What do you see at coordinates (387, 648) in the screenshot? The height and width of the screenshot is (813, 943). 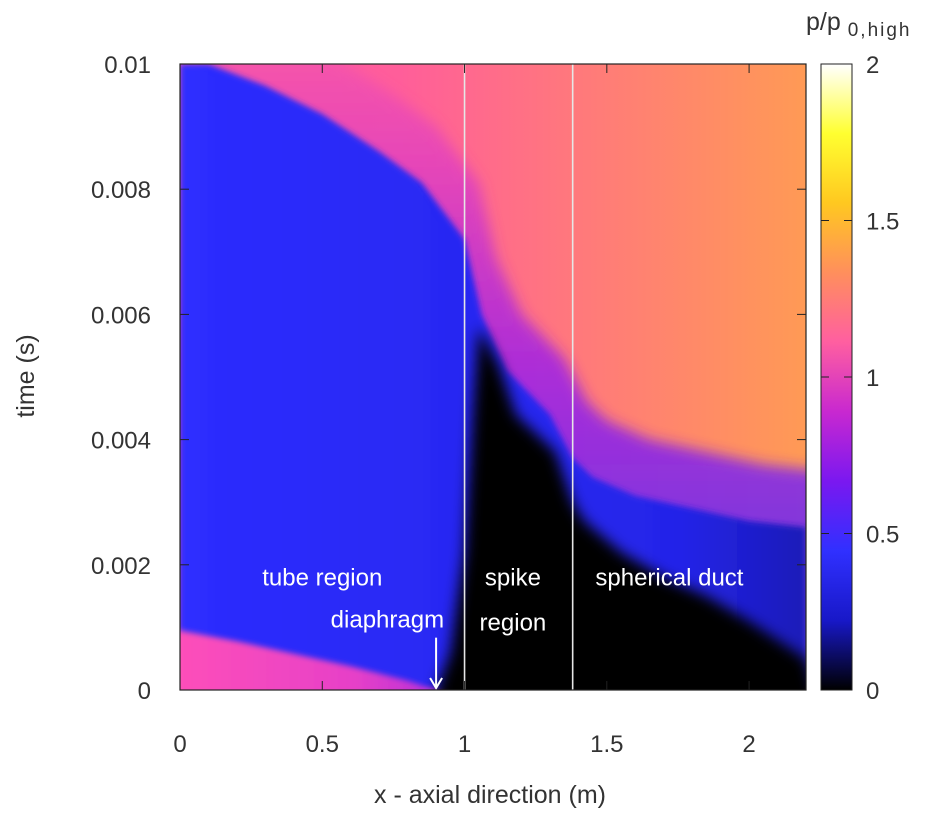 I see `diaphragm-annotation: diaphragm` at bounding box center [387, 648].